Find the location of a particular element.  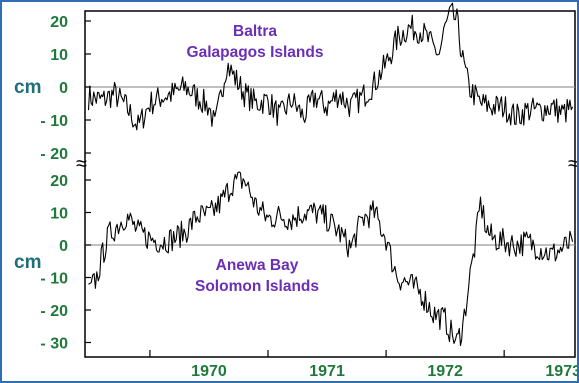

y-tick-label-2: - 10 is located at coordinates (54, 279).